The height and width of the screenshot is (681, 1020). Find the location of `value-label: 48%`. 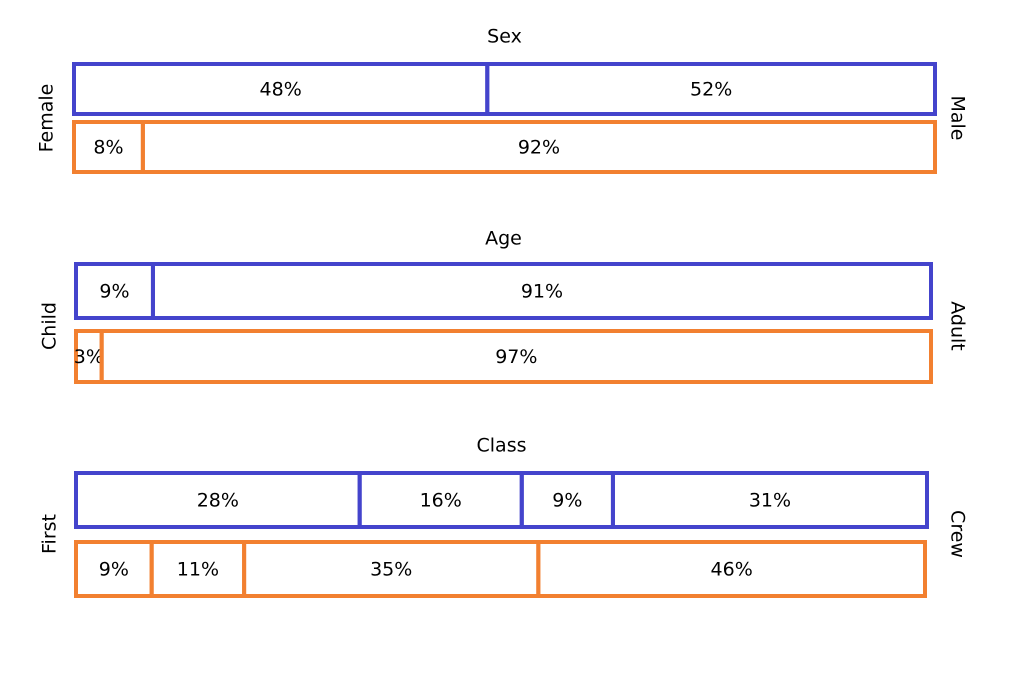

value-label: 48% is located at coordinates (281, 90).